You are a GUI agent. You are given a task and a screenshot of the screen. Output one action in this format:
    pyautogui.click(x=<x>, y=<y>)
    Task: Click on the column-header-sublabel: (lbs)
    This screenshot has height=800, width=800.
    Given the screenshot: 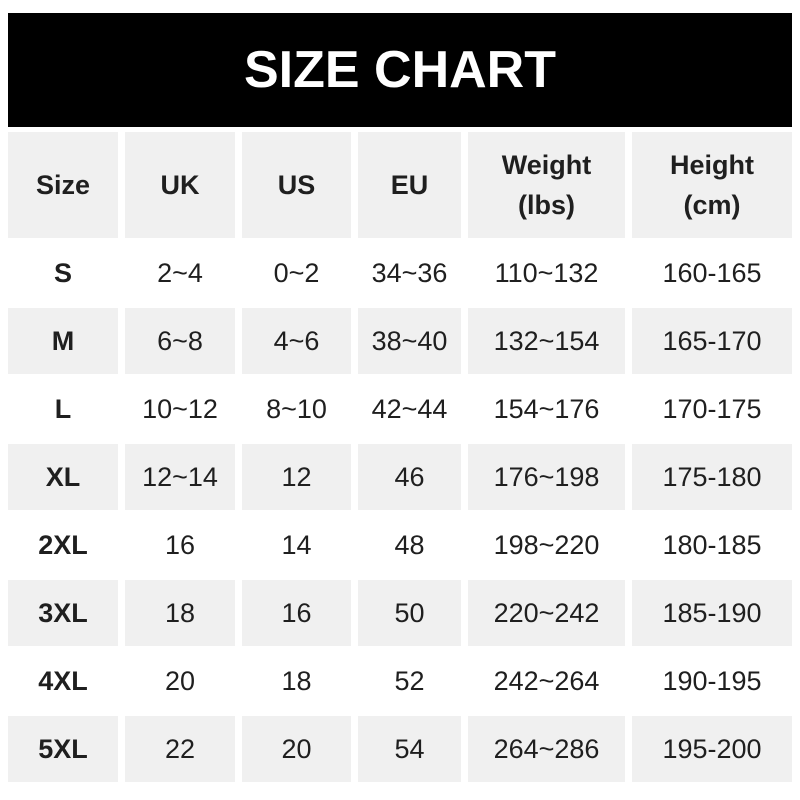 What is the action you would take?
    pyautogui.click(x=546, y=205)
    